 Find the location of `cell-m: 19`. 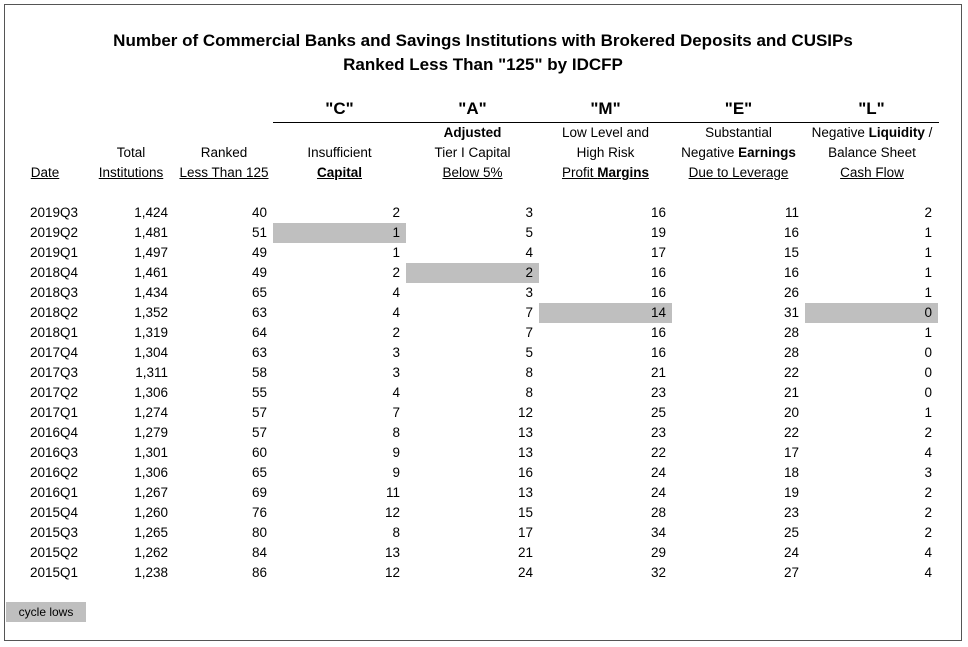

cell-m: 19 is located at coordinates (658, 232).